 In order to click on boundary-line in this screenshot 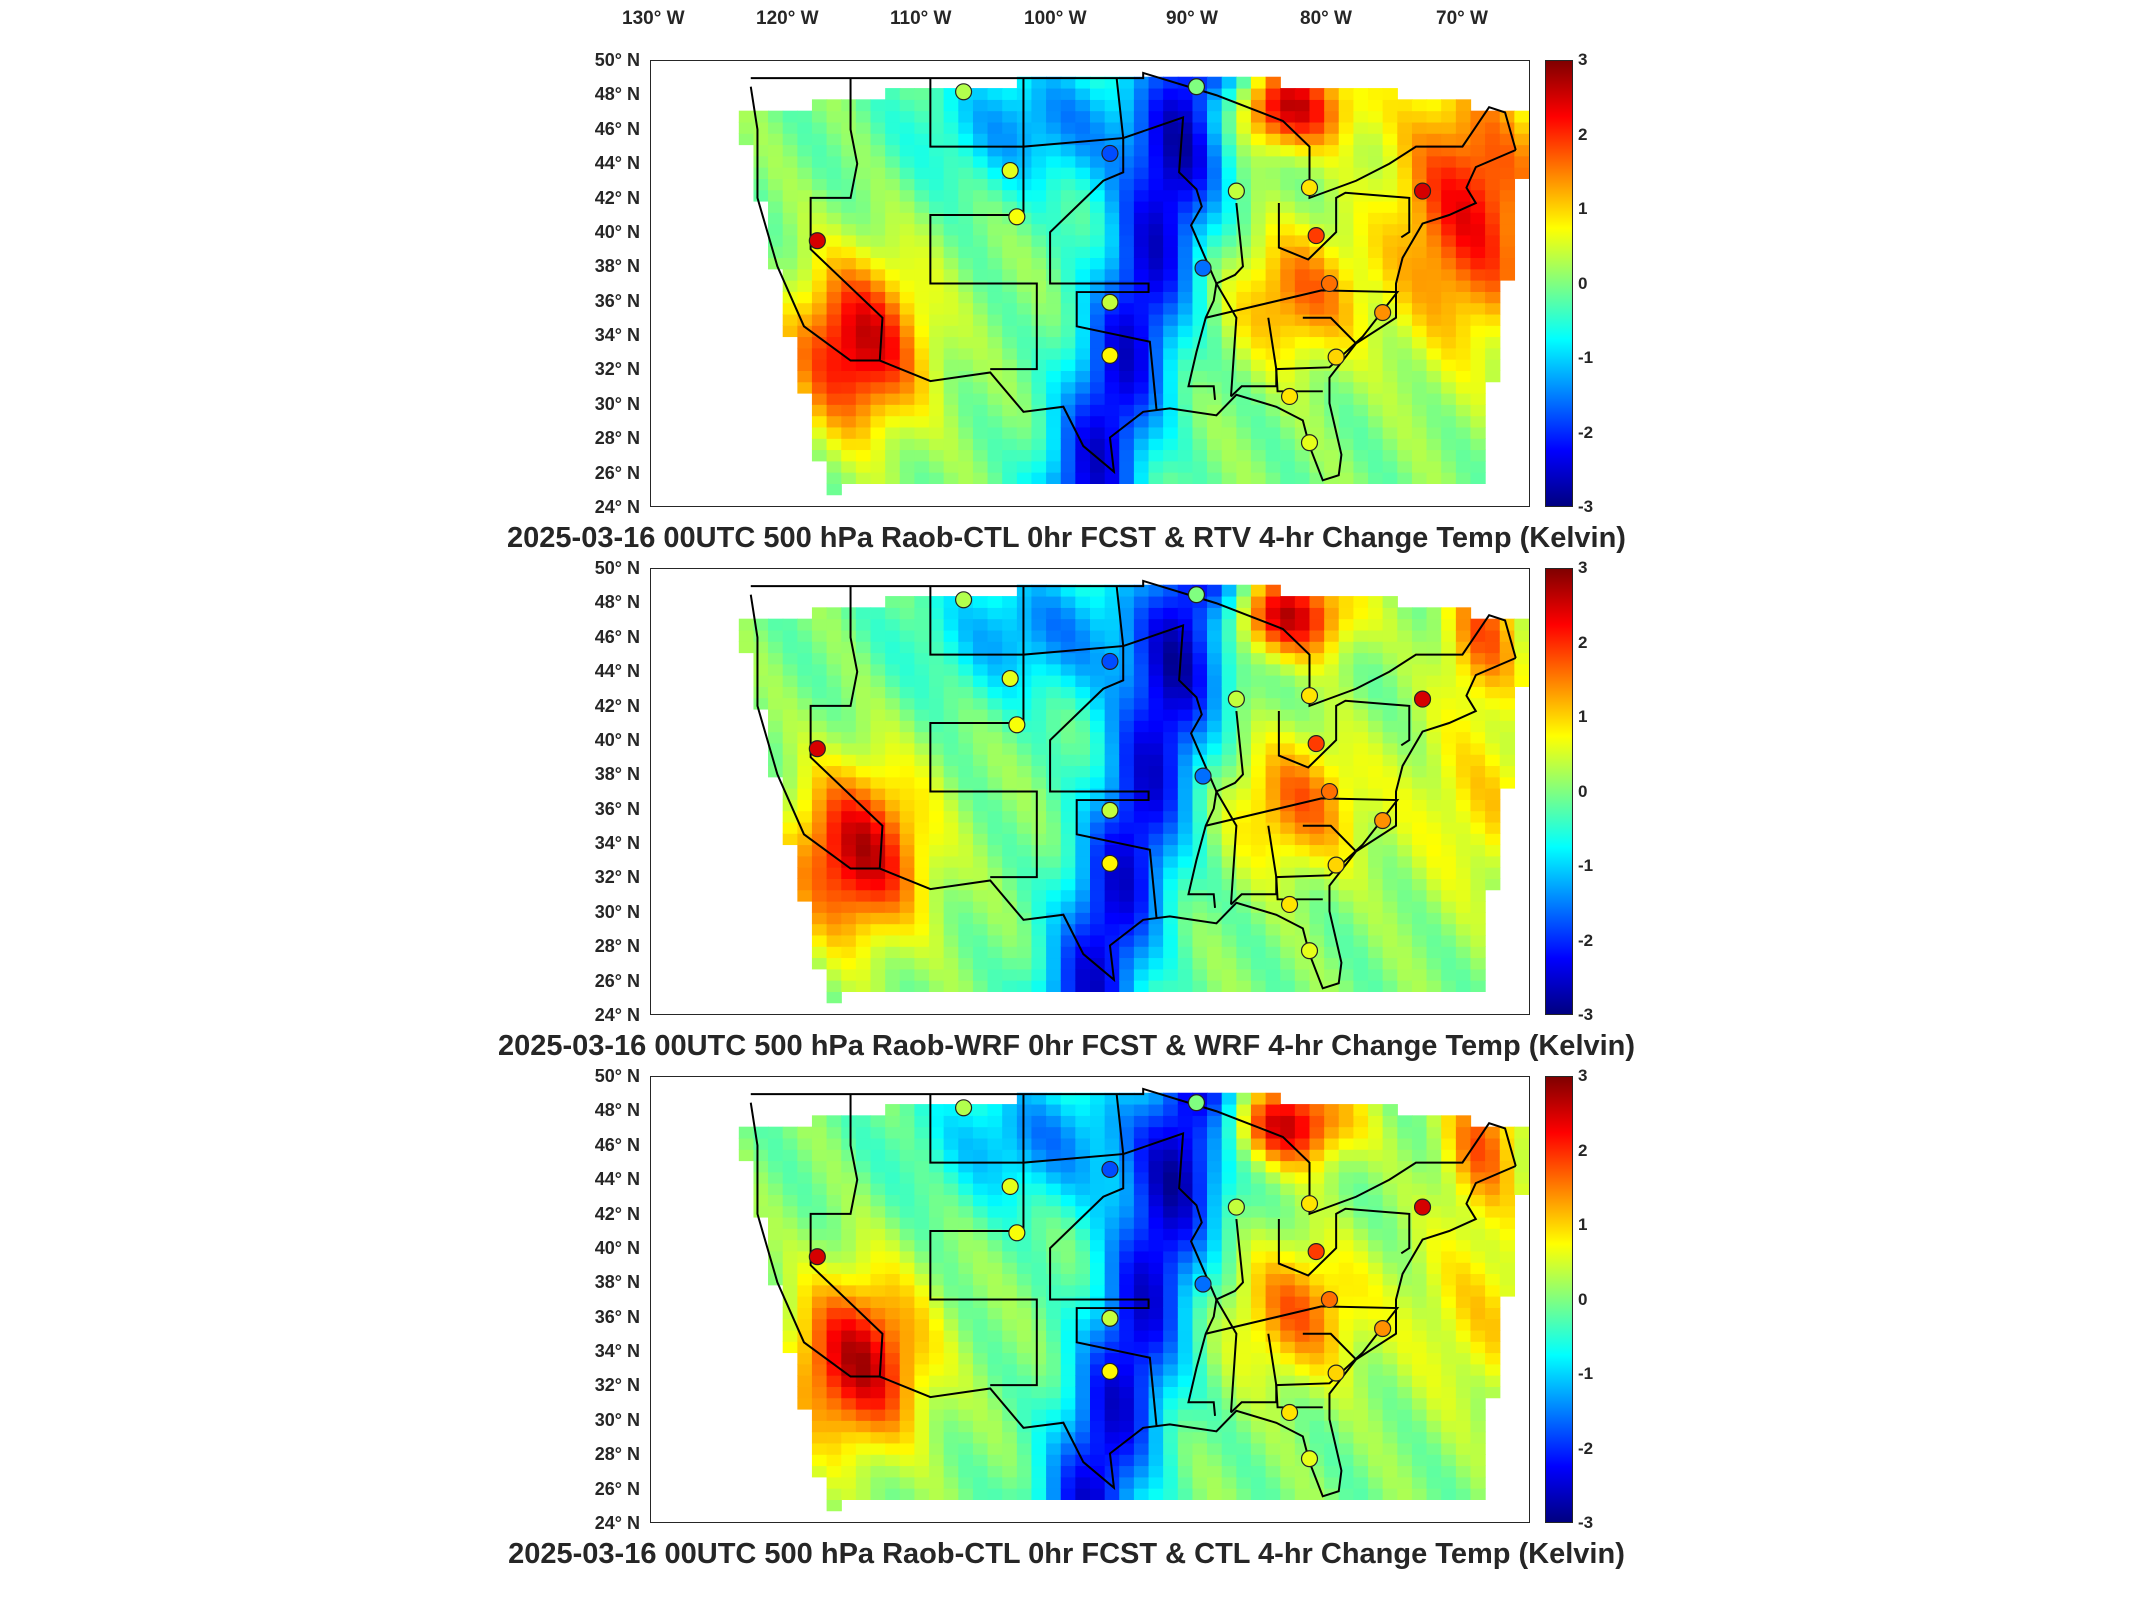, I will do `click(1295, 355)`.